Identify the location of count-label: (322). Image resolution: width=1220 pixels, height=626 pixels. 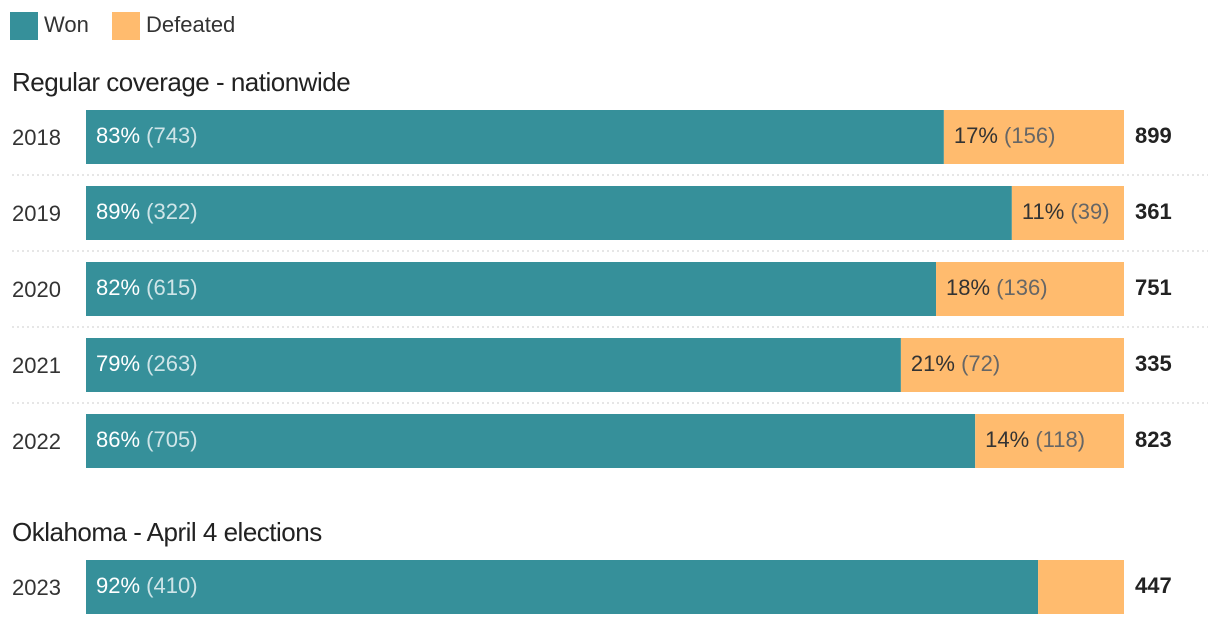
(171, 211).